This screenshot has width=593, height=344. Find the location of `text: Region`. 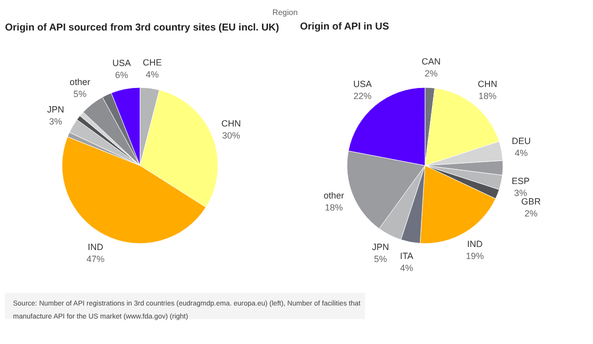

text: Region is located at coordinates (285, 12).